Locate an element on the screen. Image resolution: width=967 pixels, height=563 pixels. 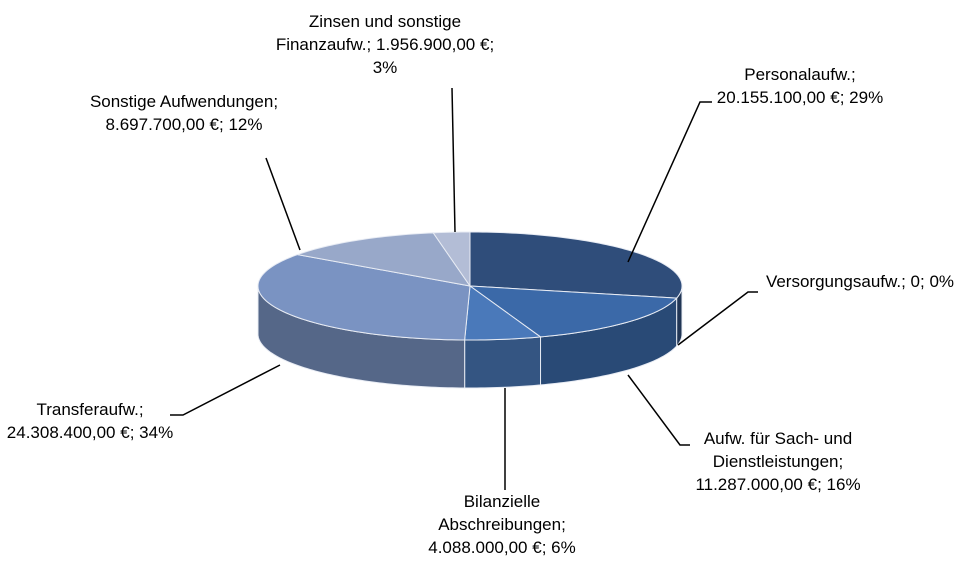
label-part: Versorgungsaufw. is located at coordinates (833, 281).